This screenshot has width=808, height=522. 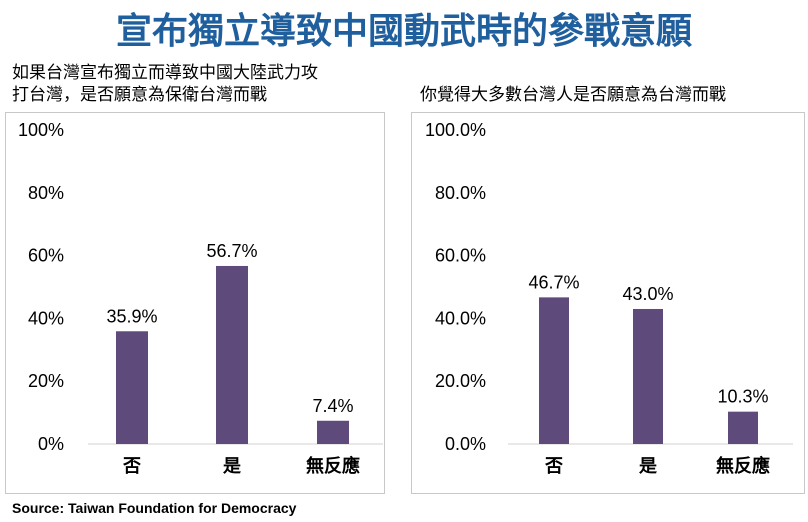 What do you see at coordinates (165, 84) in the screenshot?
I see `left-chart-title: 如果台灣宣布獨立而導致中國大陸武力攻 打台灣，是否願意為保衛台灣而戰` at bounding box center [165, 84].